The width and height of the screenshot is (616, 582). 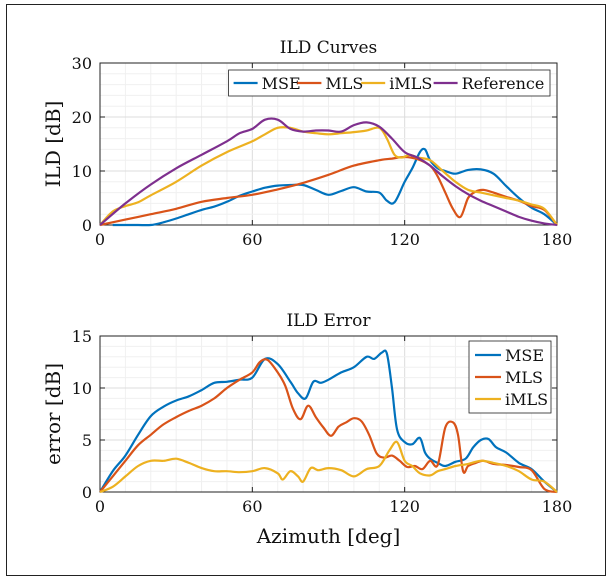 What do you see at coordinates (328, 321) in the screenshot?
I see `chart-title: ILD Error` at bounding box center [328, 321].